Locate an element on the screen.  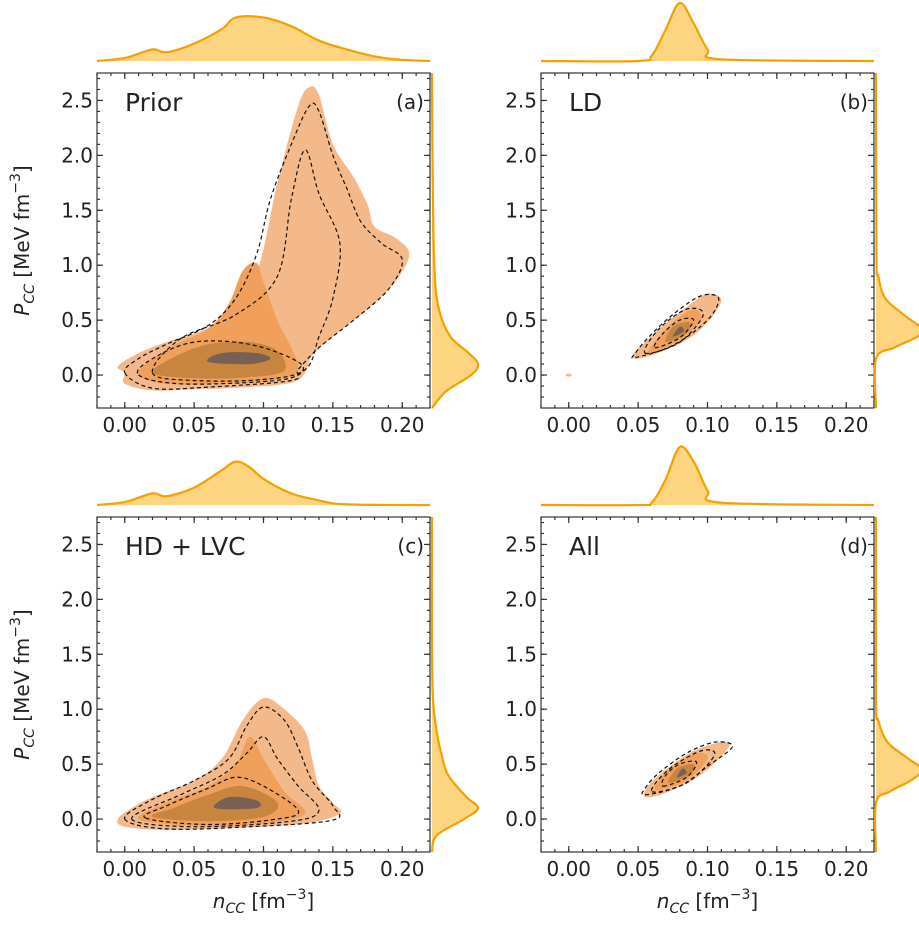
density-region-outer is located at coordinates (263, 238).